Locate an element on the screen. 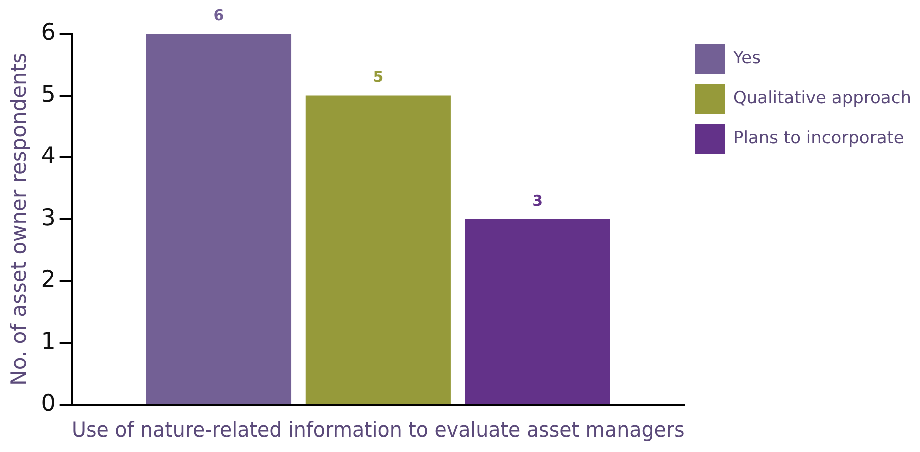 The height and width of the screenshot is (452, 920). y-tick-label: 3 is located at coordinates (48, 218).